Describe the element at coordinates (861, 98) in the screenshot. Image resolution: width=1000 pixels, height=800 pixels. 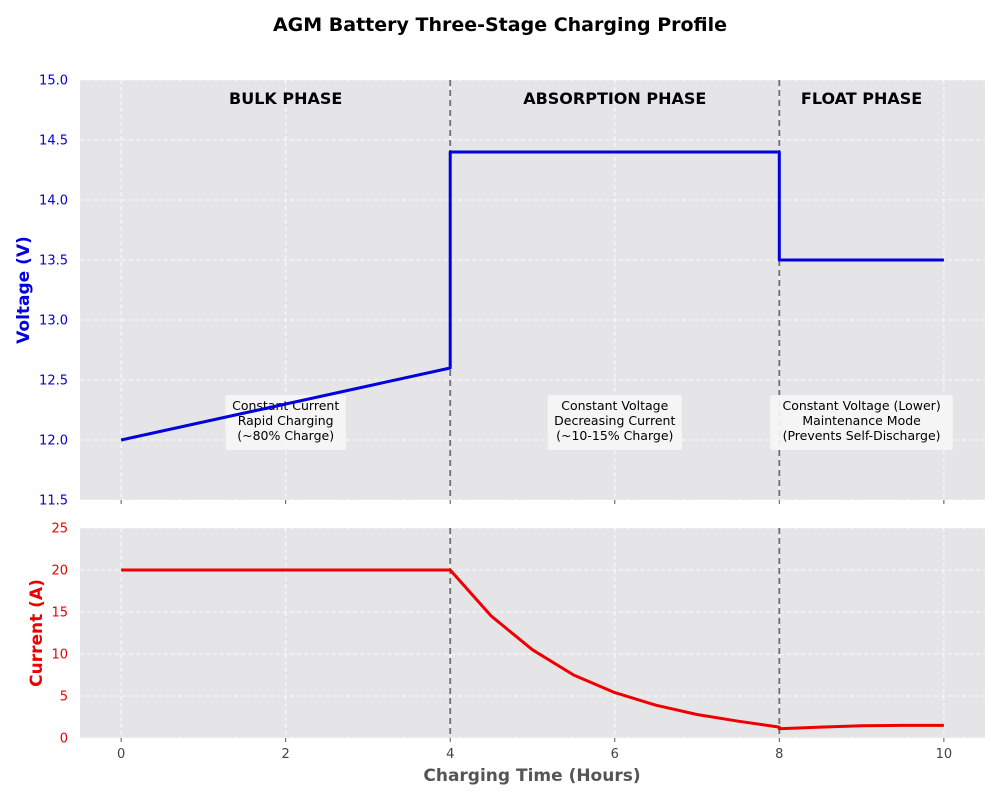
I see `phase-label: FLOAT PHASE` at that location.